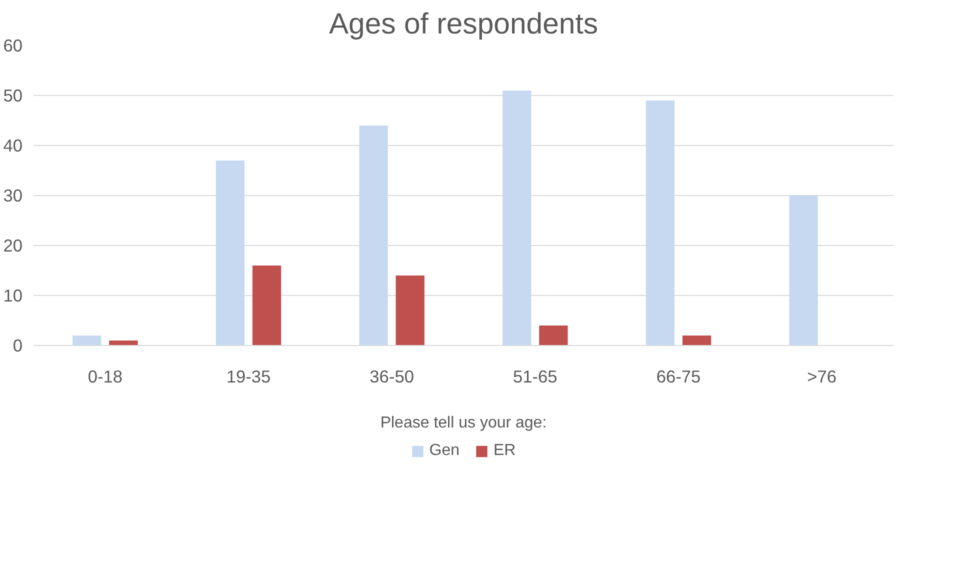 The image size is (959, 575). What do you see at coordinates (13, 146) in the screenshot?
I see `y-tick-label: 40` at bounding box center [13, 146].